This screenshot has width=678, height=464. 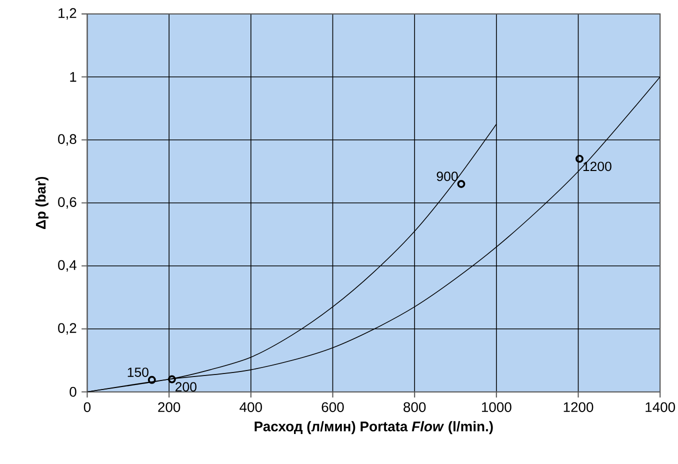 What do you see at coordinates (67, 202) in the screenshot?
I see `y-tick-label: 0,6` at bounding box center [67, 202].